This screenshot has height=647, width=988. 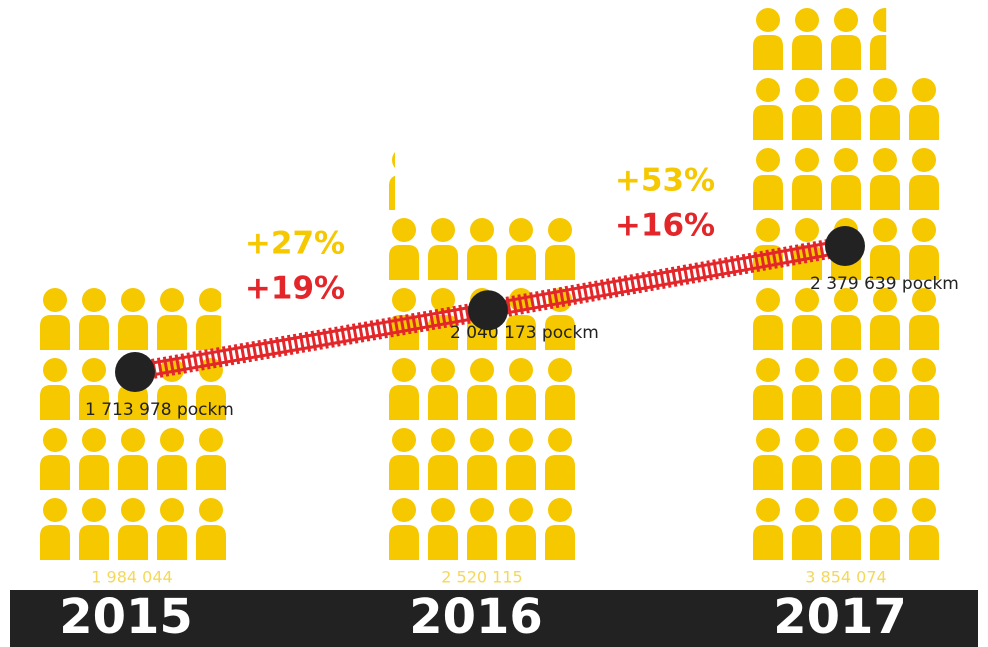 I want to click on pkm-label: 2 379 639 pockm, so click(x=884, y=284).